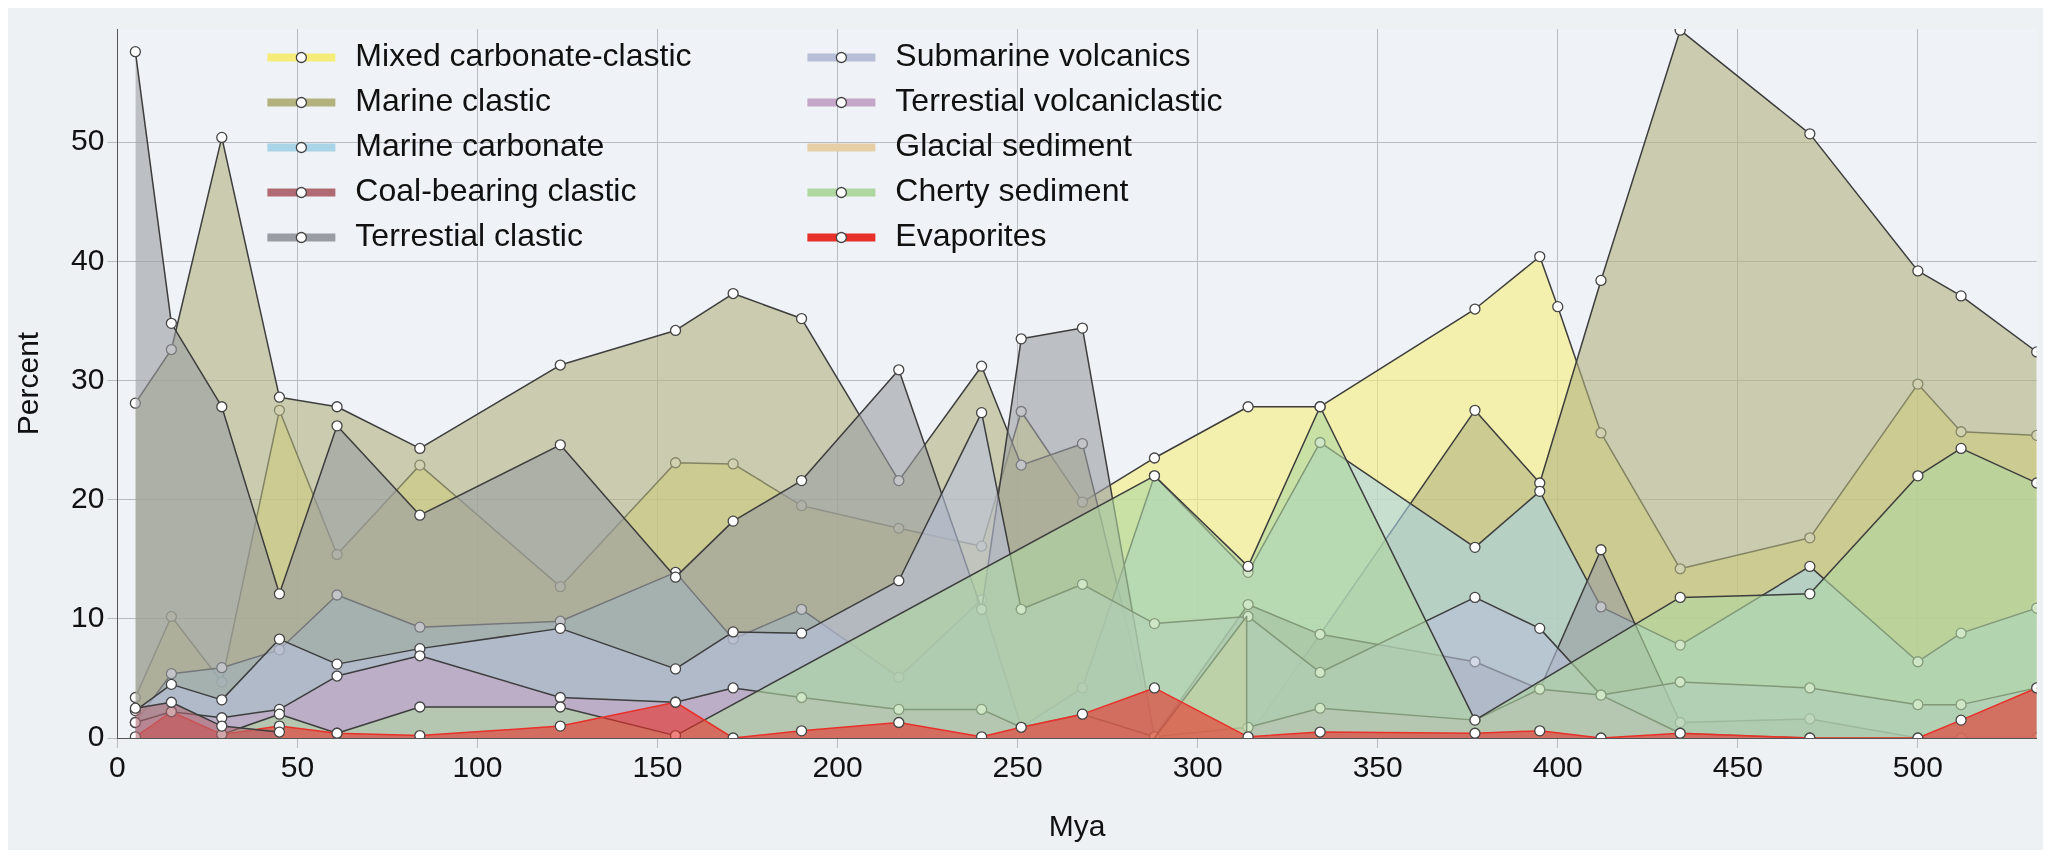  What do you see at coordinates (1043, 55) in the screenshot?
I see `legend-label: Submarine volcanics` at bounding box center [1043, 55].